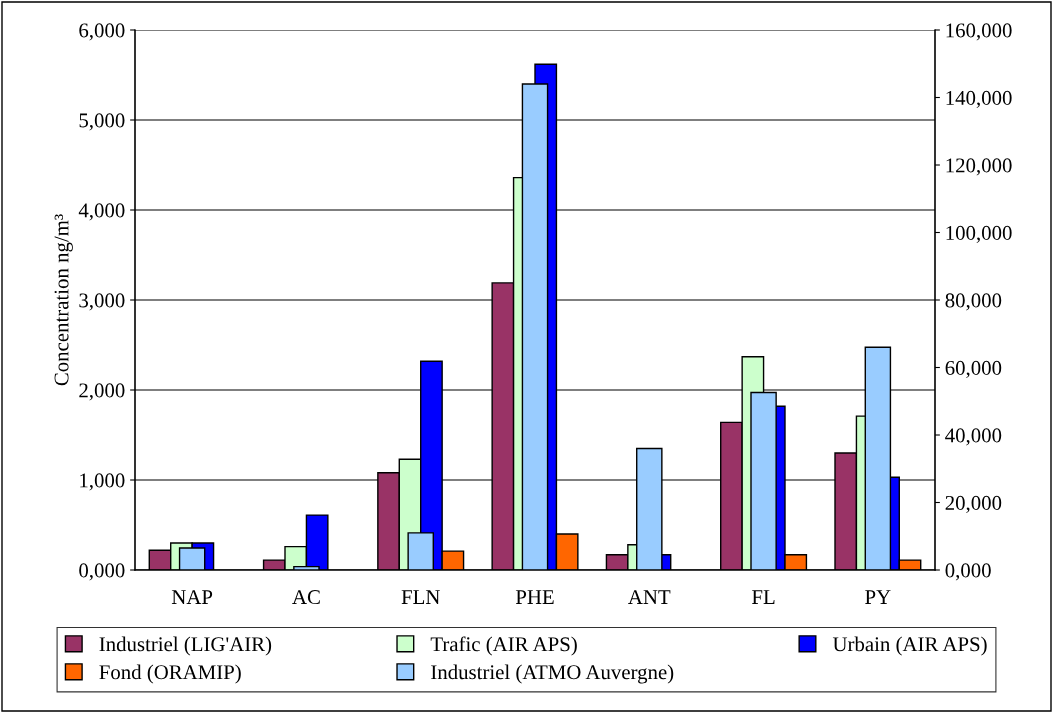  I want to click on x-tick-label: FLN, so click(420, 597).